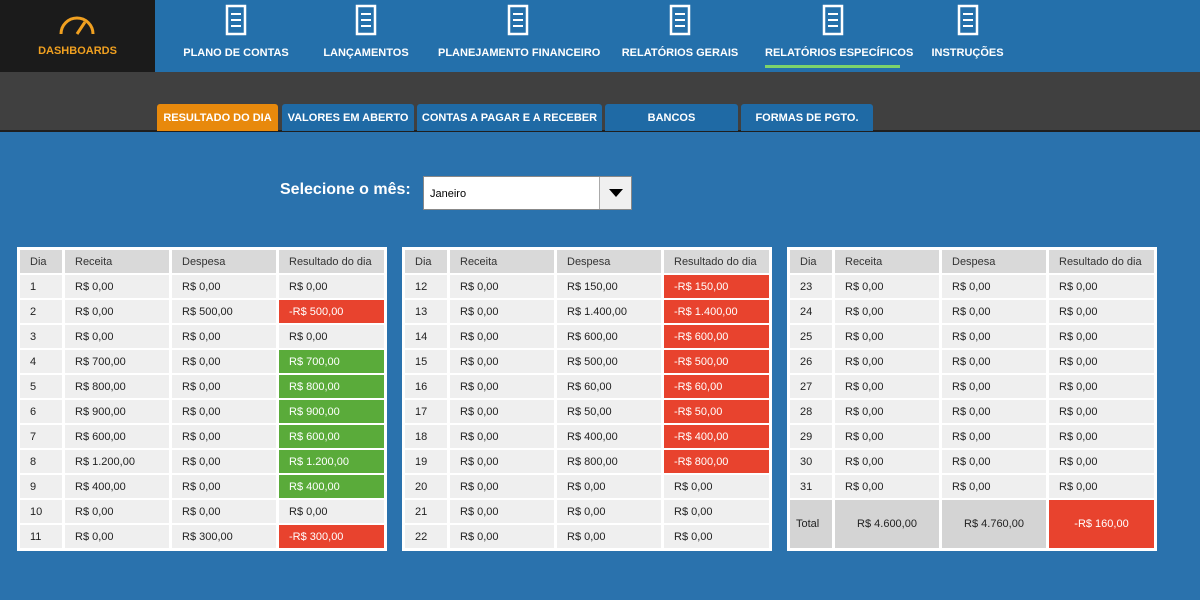  What do you see at coordinates (811, 361) in the screenshot?
I see `day-cell: 26` at bounding box center [811, 361].